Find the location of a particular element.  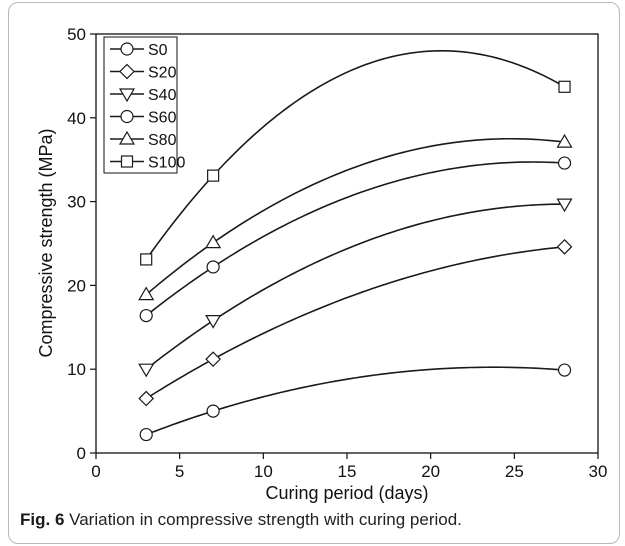

legend-marker-s20 is located at coordinates (127, 71).